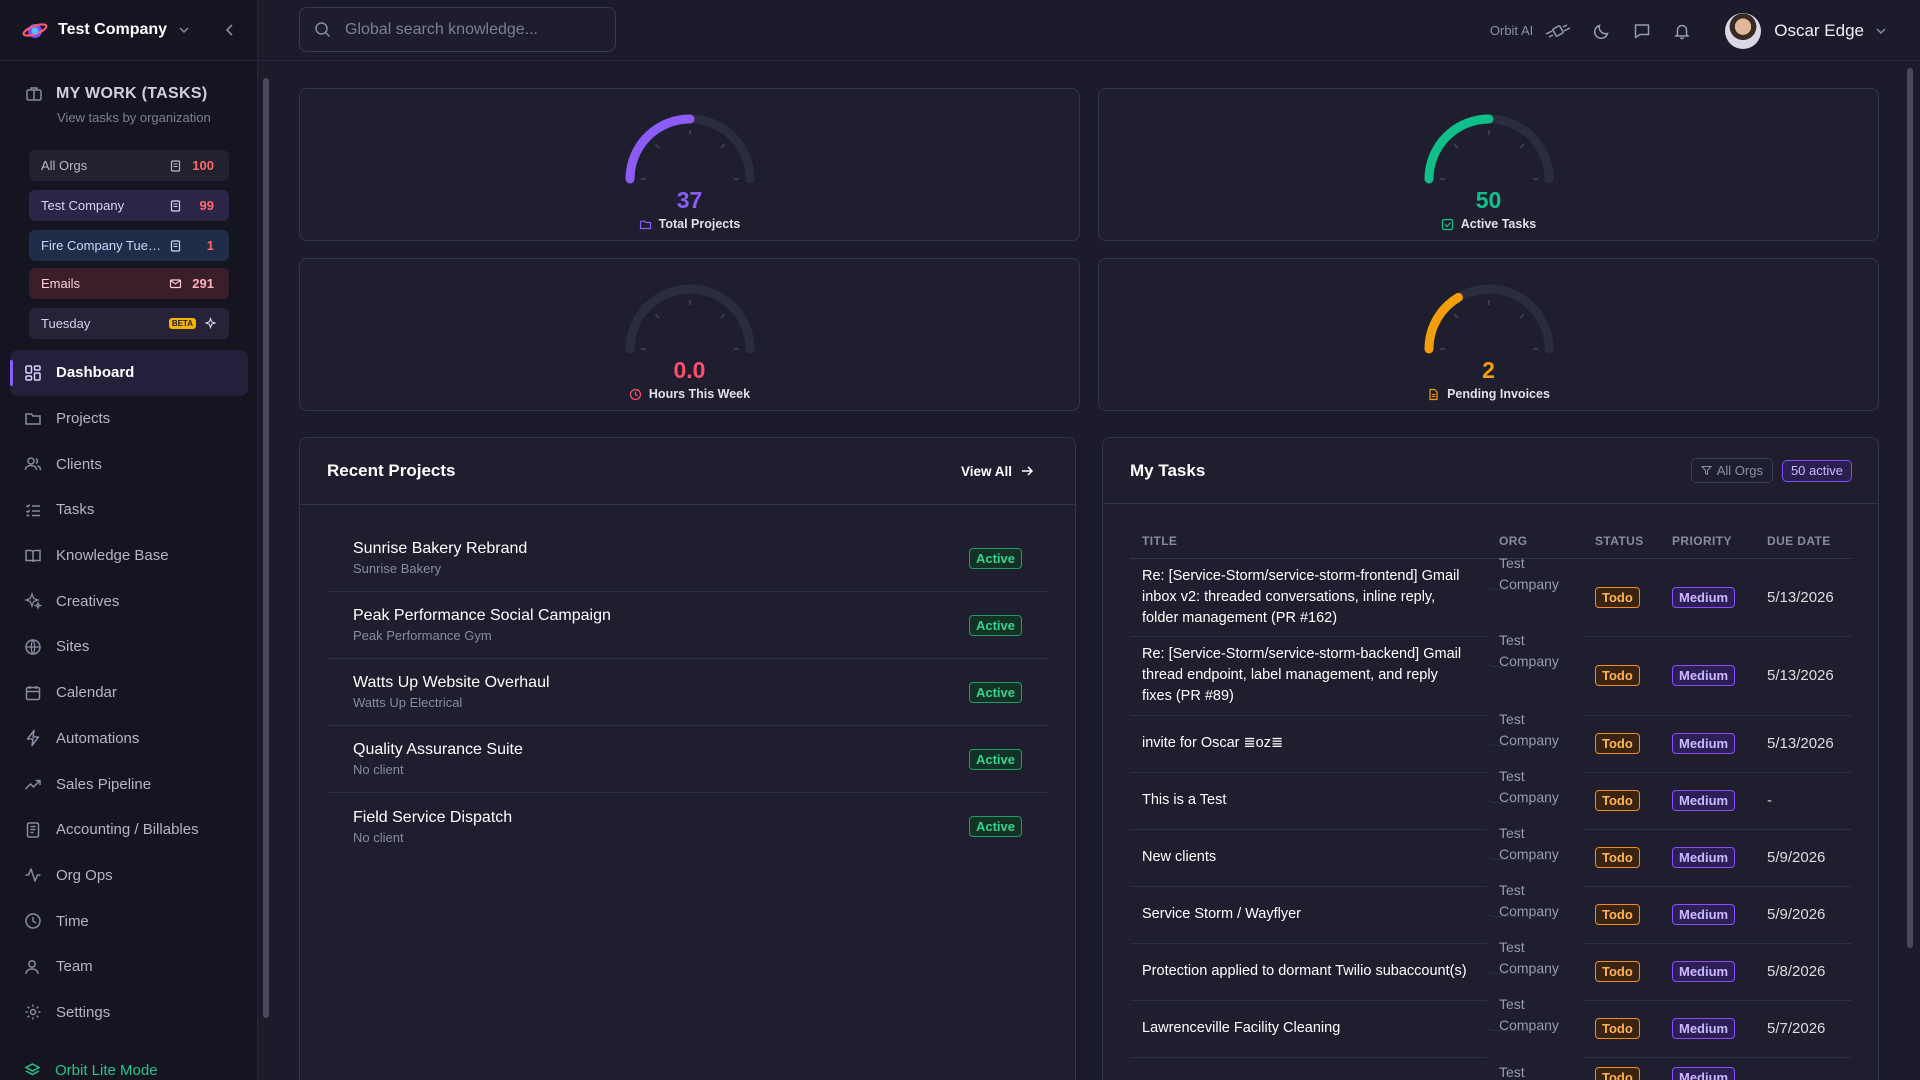 Image resolution: width=1920 pixels, height=1080 pixels. I want to click on moon-icon, so click(1602, 31).